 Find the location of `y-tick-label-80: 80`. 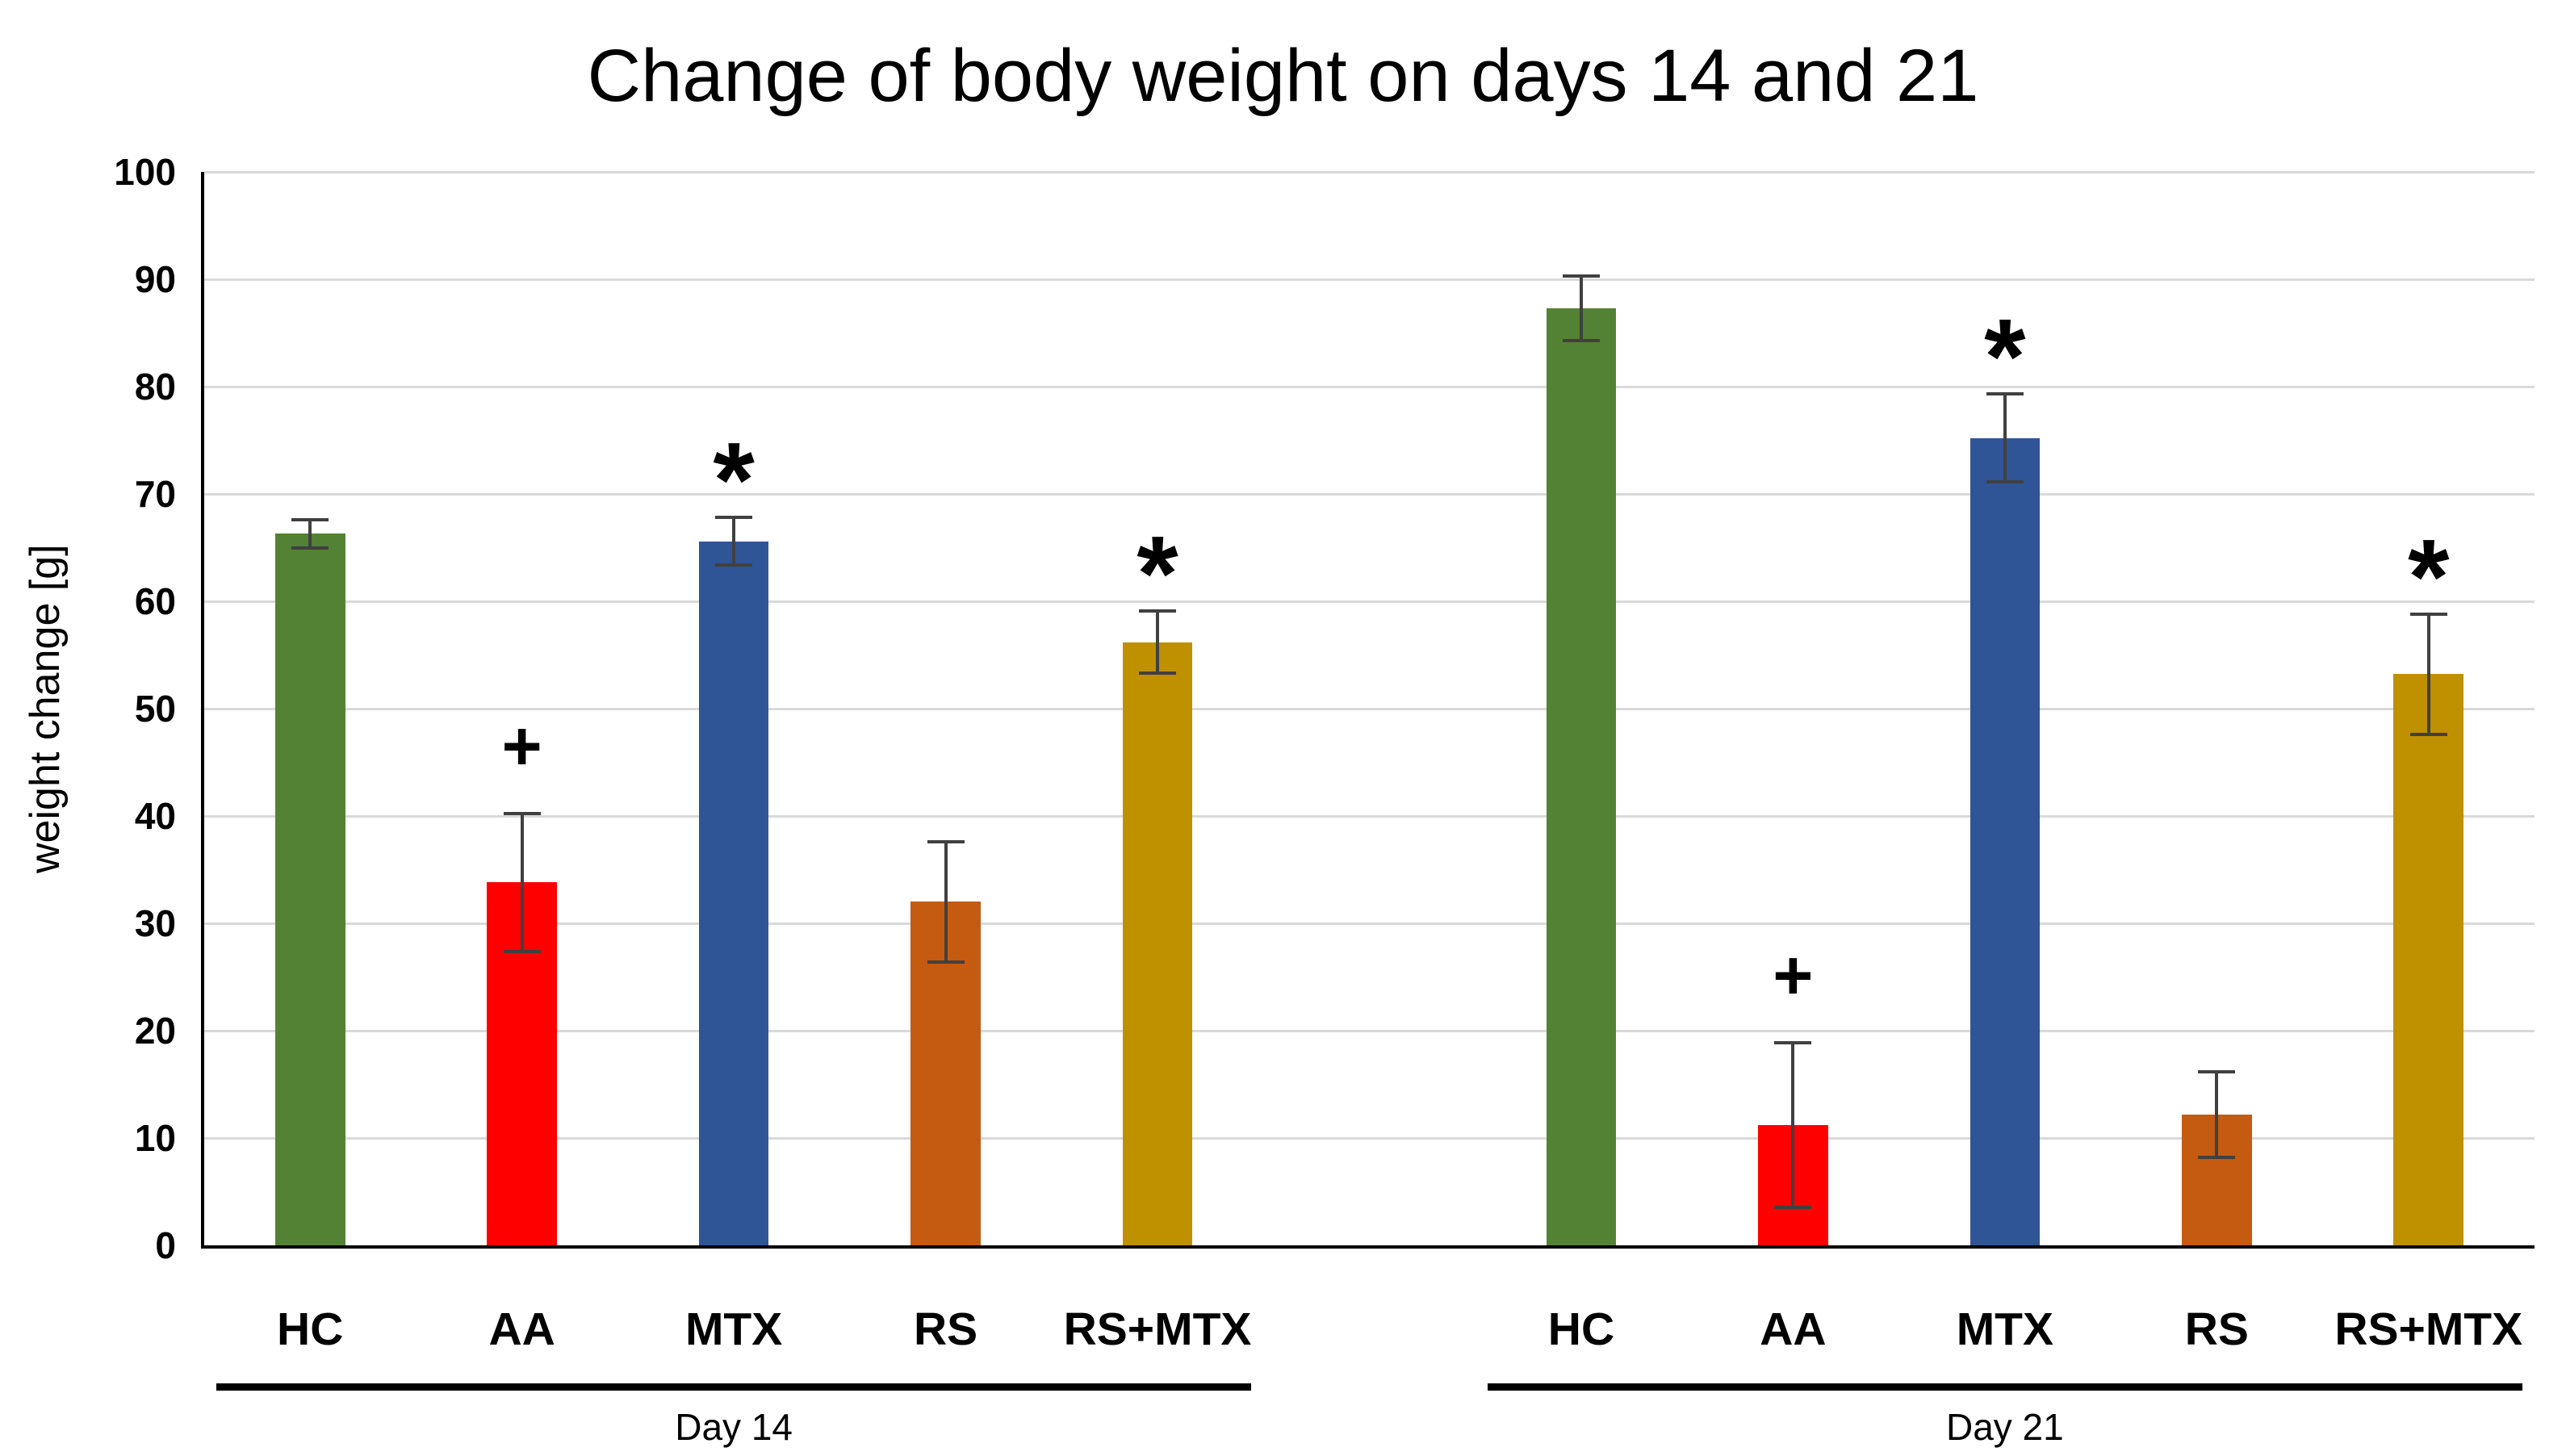

y-tick-label-80: 80 is located at coordinates (155, 387).